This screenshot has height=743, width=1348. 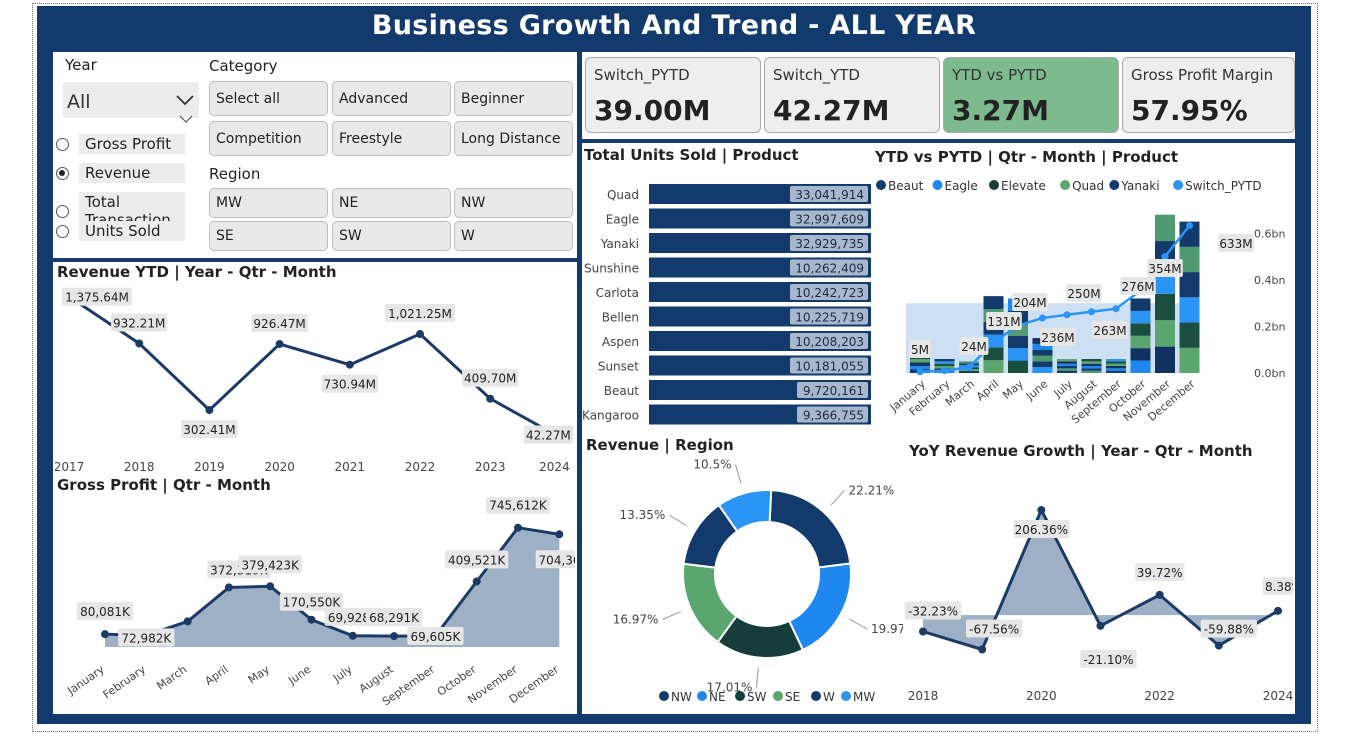 What do you see at coordinates (120, 144) in the screenshot?
I see `radio-gross-profit: Gross Profit` at bounding box center [120, 144].